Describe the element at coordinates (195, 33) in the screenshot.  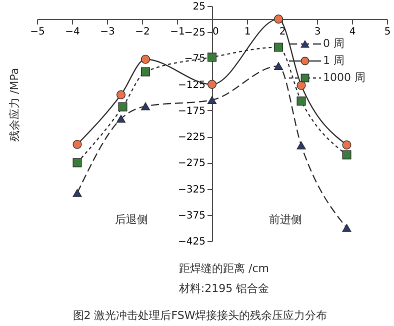
I see `y-tick-label: −25` at that location.